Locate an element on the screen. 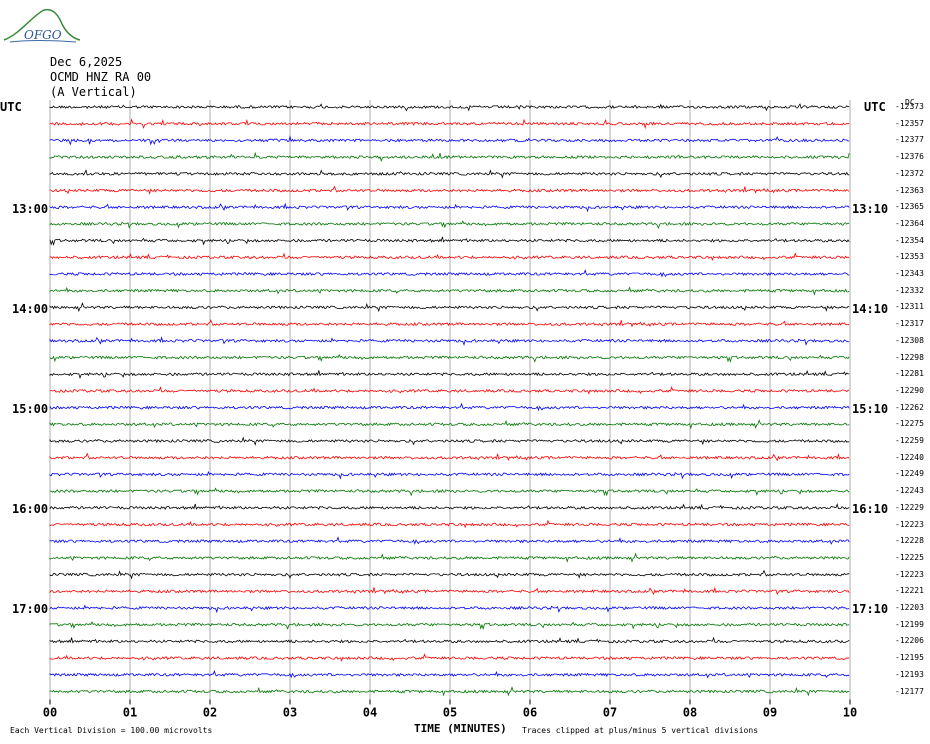 The image size is (930, 744). right-hour-label: 15:10 is located at coordinates (870, 409).